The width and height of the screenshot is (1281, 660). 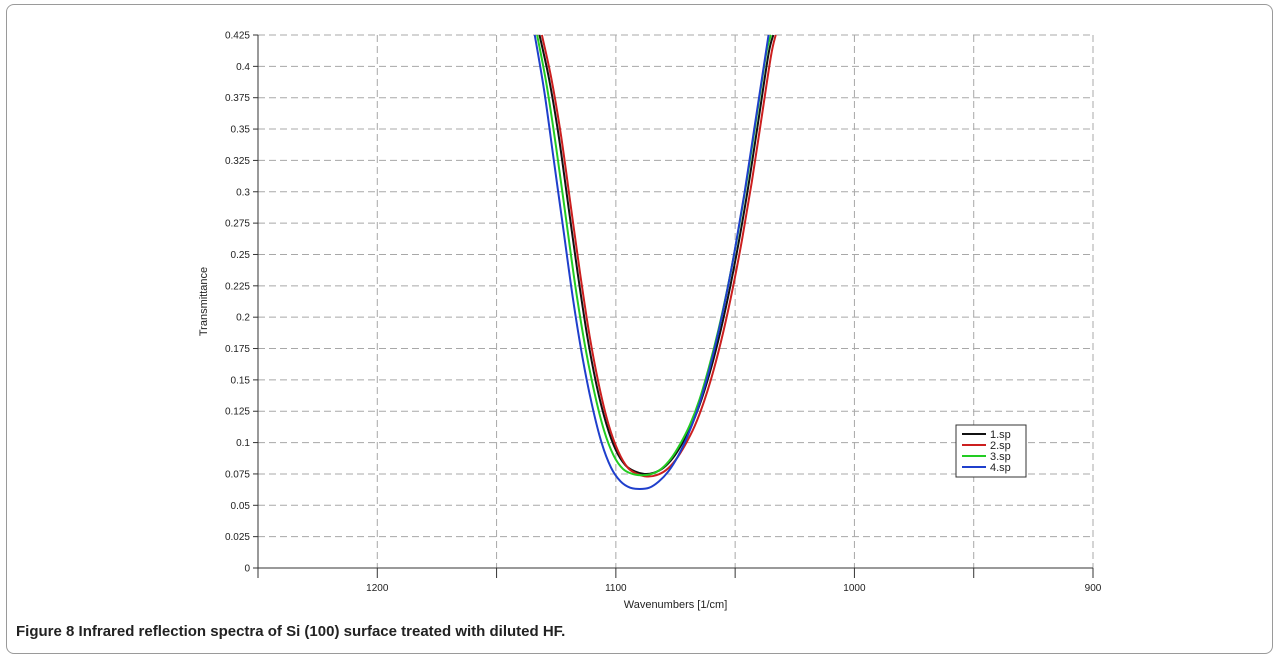 I want to click on y-tick-label: 0.35, so click(x=241, y=130).